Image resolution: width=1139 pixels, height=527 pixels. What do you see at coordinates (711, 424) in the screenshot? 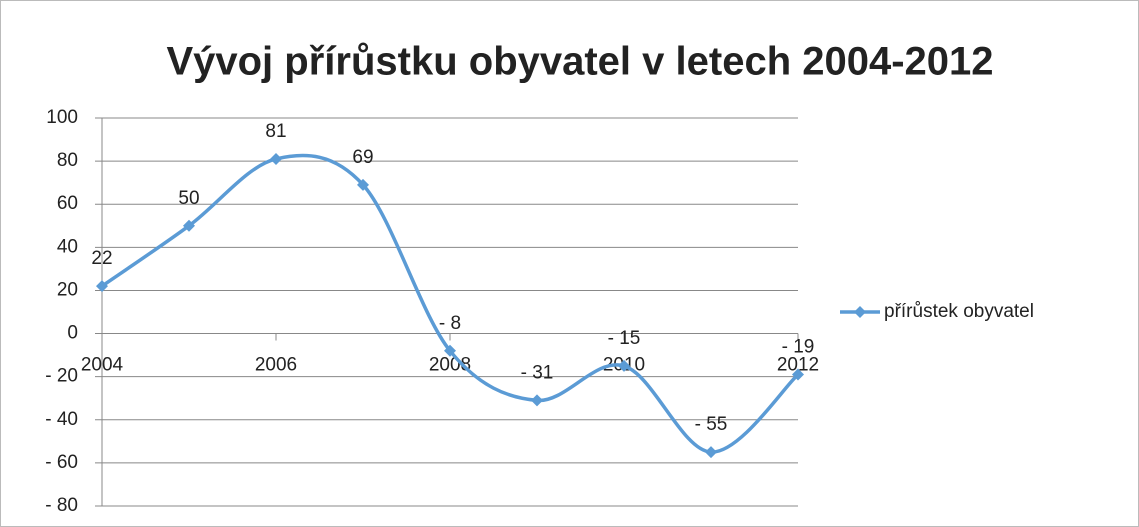
I see `data-label: - 55` at bounding box center [711, 424].